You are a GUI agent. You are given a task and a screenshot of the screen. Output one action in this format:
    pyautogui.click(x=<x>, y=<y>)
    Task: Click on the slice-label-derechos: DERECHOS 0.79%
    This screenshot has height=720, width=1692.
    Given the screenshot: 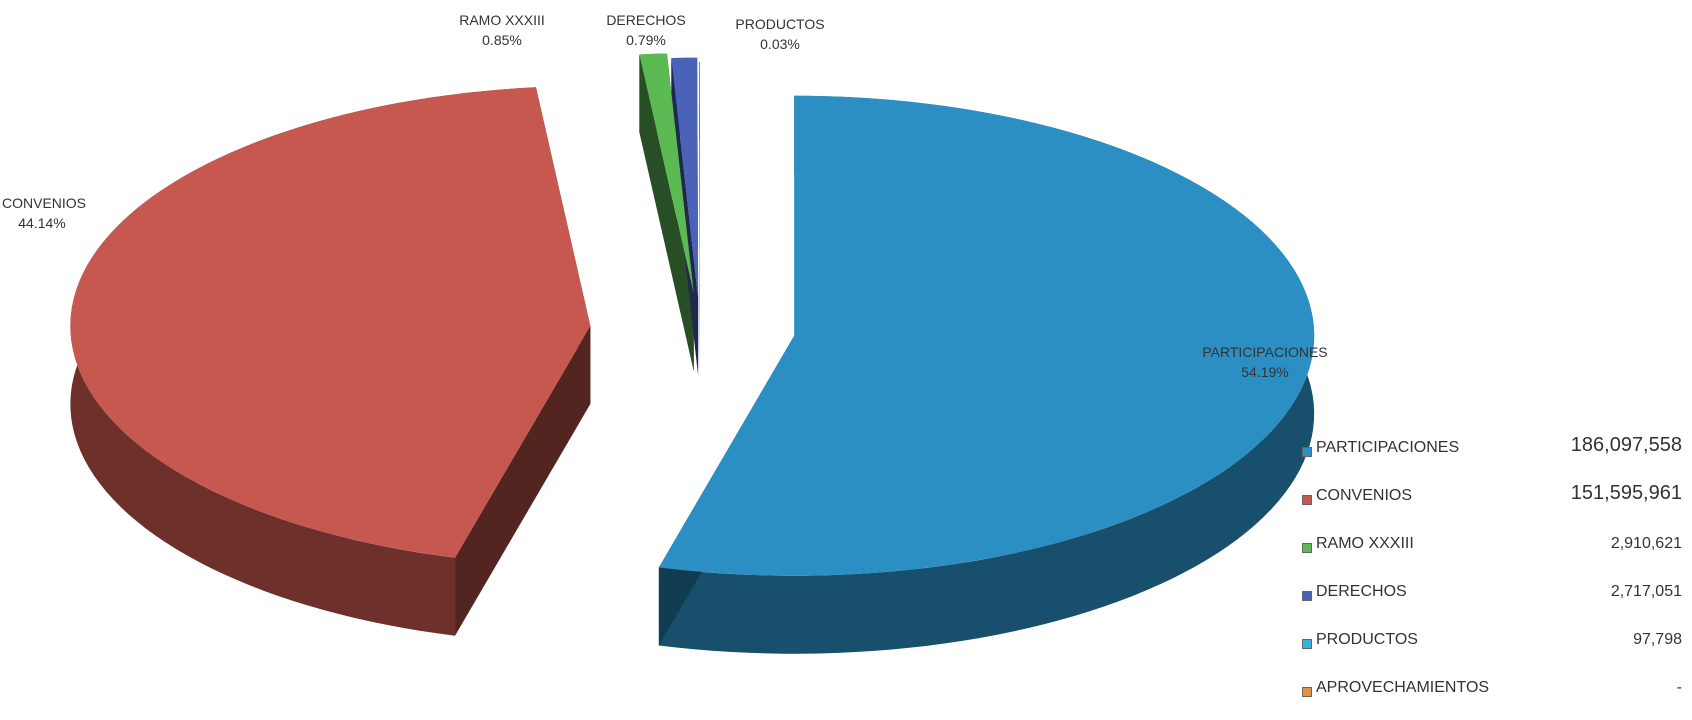 What is the action you would take?
    pyautogui.click(x=646, y=30)
    